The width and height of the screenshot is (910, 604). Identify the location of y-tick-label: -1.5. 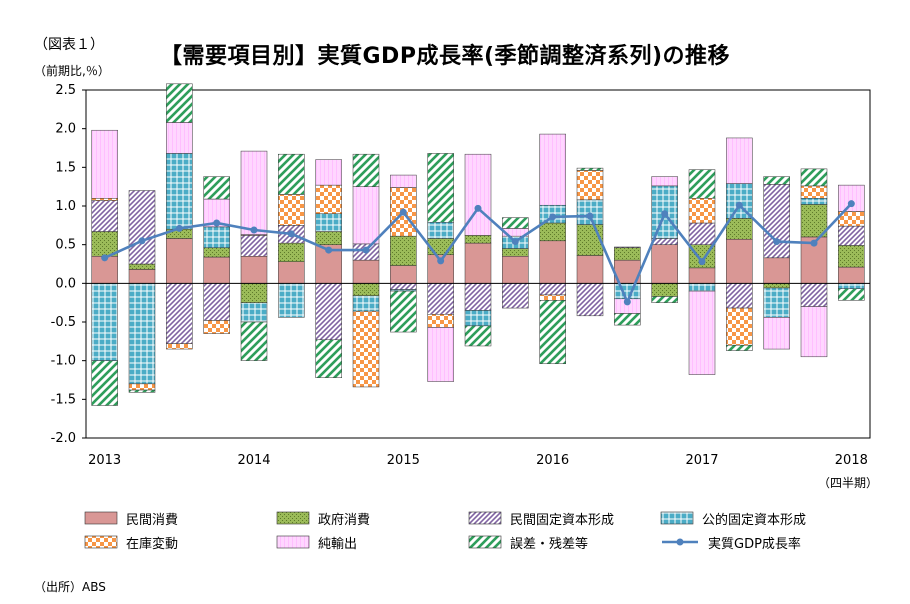
(63, 399).